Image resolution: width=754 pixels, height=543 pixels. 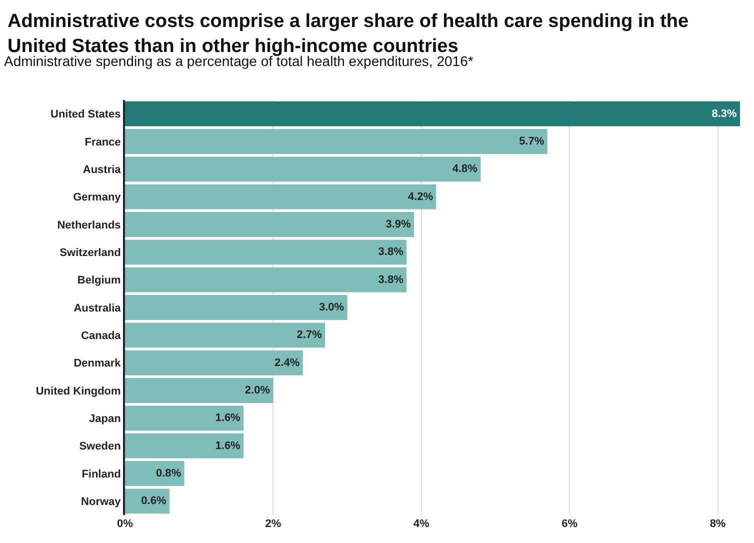 What do you see at coordinates (331, 308) in the screenshot?
I see `data-label: 3.0%` at bounding box center [331, 308].